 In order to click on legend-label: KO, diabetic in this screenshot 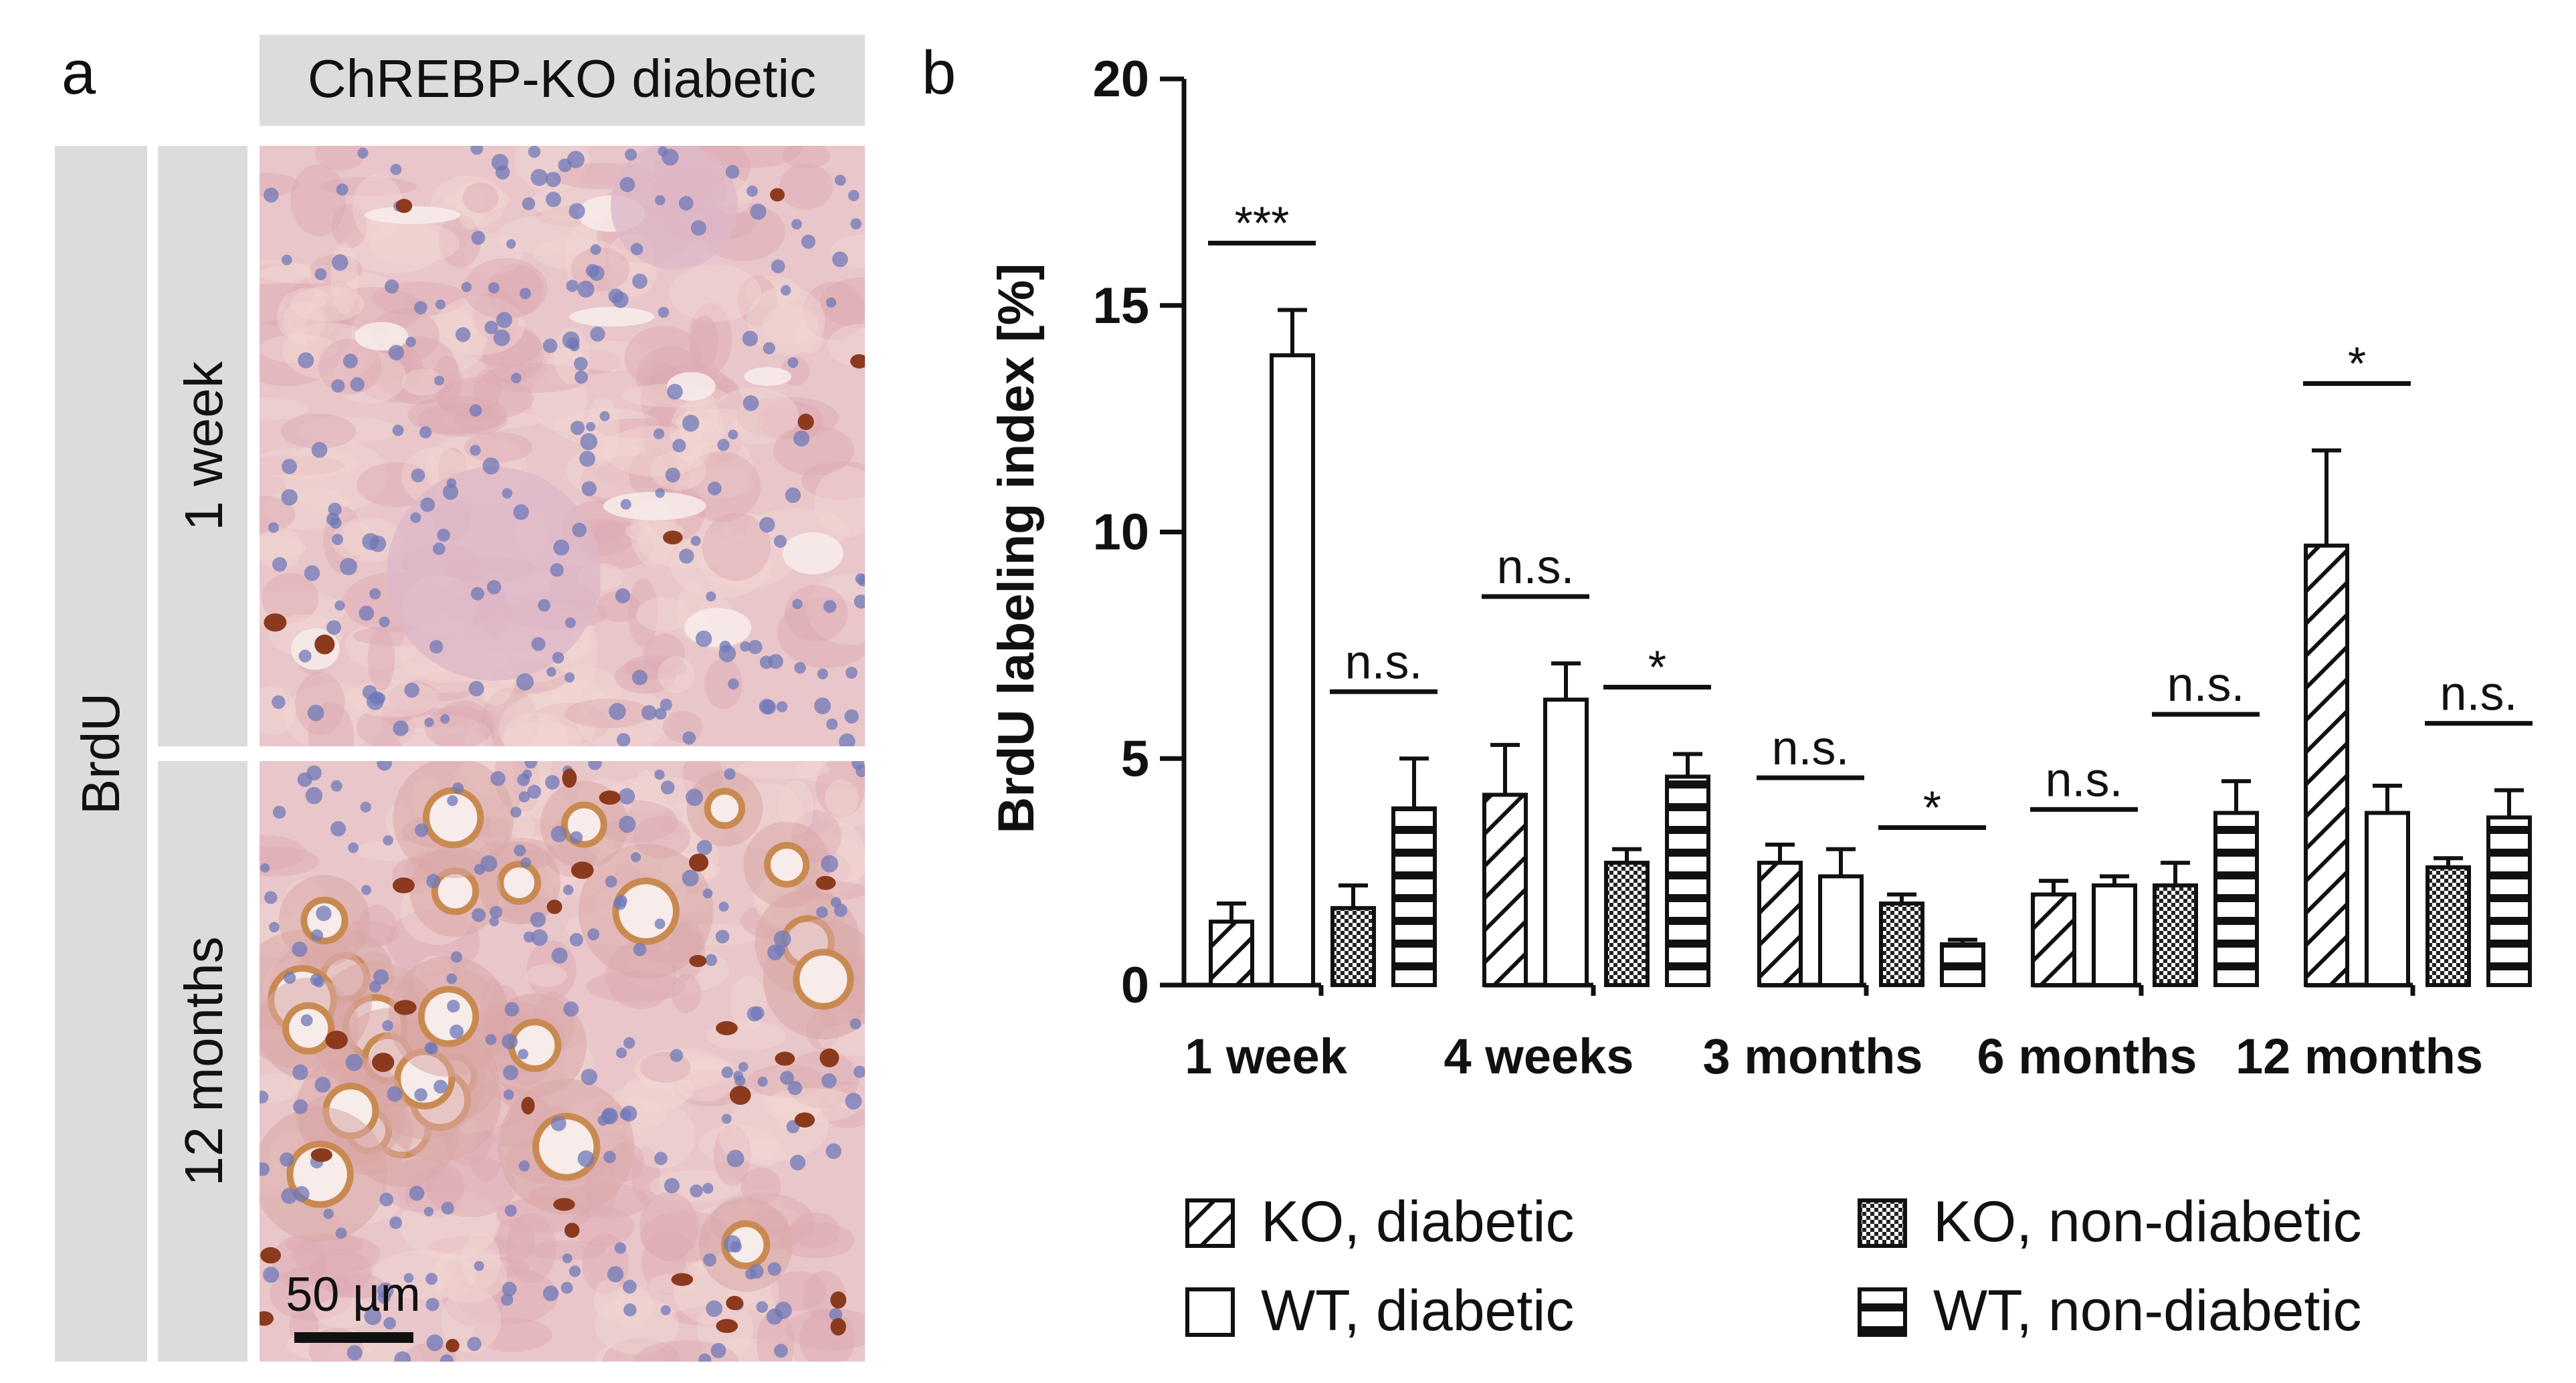, I will do `click(1418, 1222)`.